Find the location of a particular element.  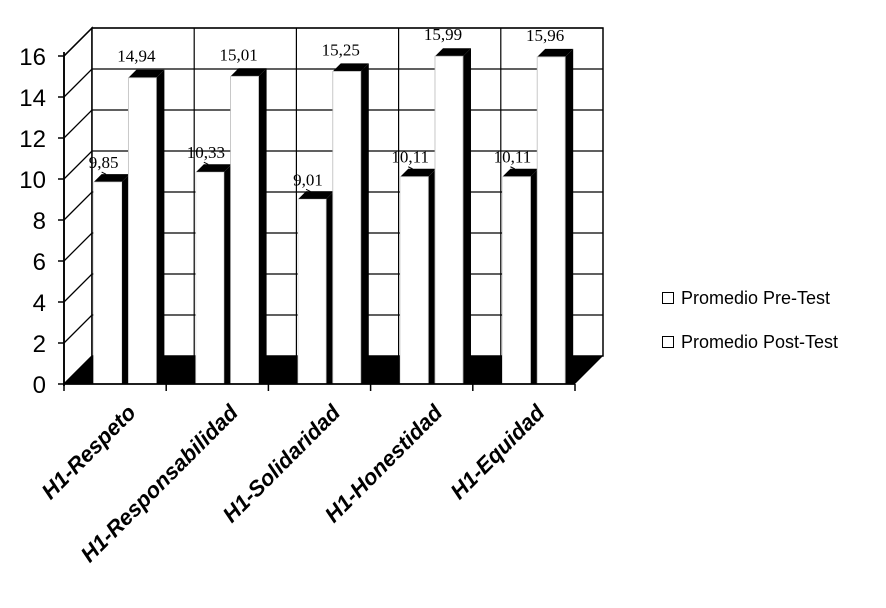

data-label-post-test: 15,96 is located at coordinates (545, 35).